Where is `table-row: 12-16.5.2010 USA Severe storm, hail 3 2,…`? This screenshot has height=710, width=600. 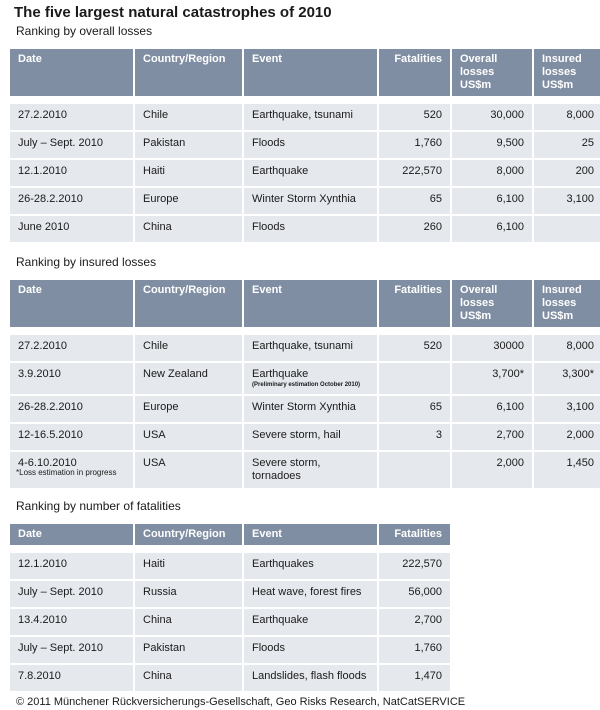
table-row: 12-16.5.2010 USA Severe storm, hail 3 2,… is located at coordinates (305, 437).